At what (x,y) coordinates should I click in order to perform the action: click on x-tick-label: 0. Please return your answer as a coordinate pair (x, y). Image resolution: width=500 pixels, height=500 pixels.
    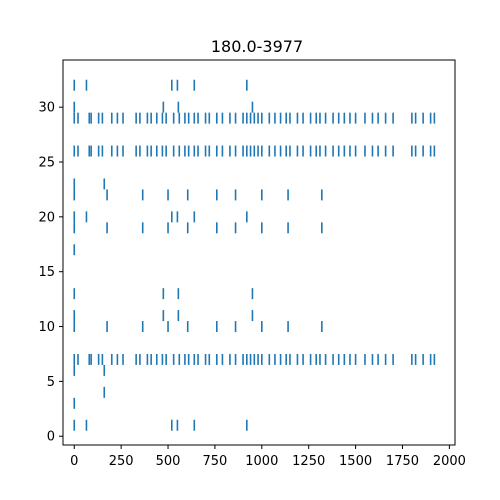
    Looking at the image, I should click on (74, 461).